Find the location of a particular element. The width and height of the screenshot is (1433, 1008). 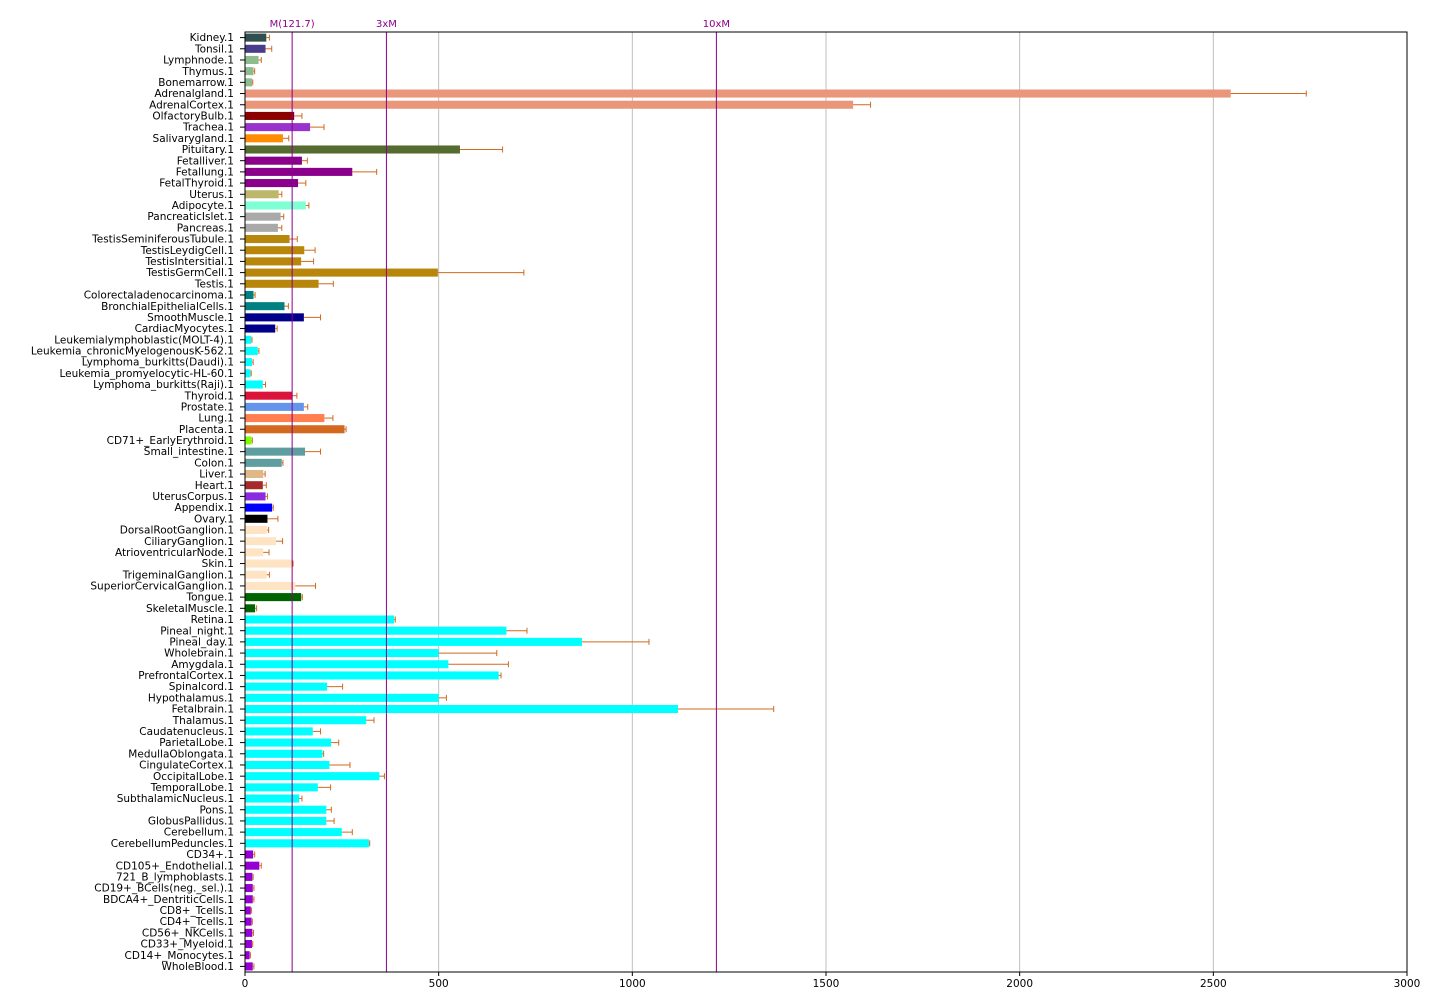

x-tick-labels: 0 500 1000 1500 2000 2500 3000 is located at coordinates (831, 984).